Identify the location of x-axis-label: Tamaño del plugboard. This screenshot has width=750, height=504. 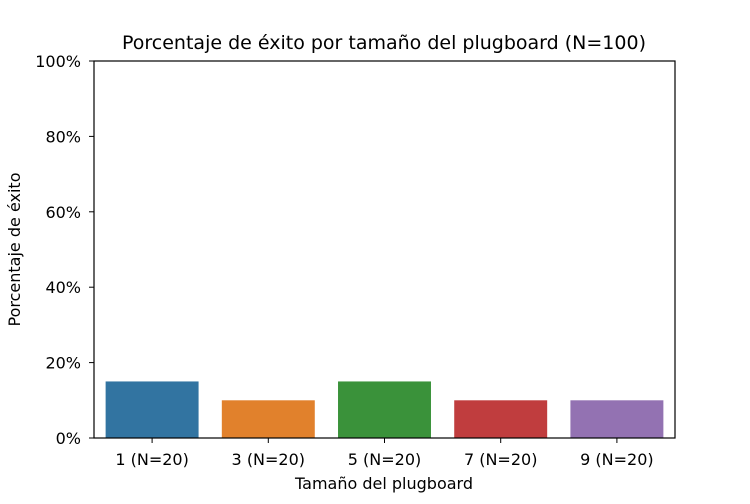
(383, 483).